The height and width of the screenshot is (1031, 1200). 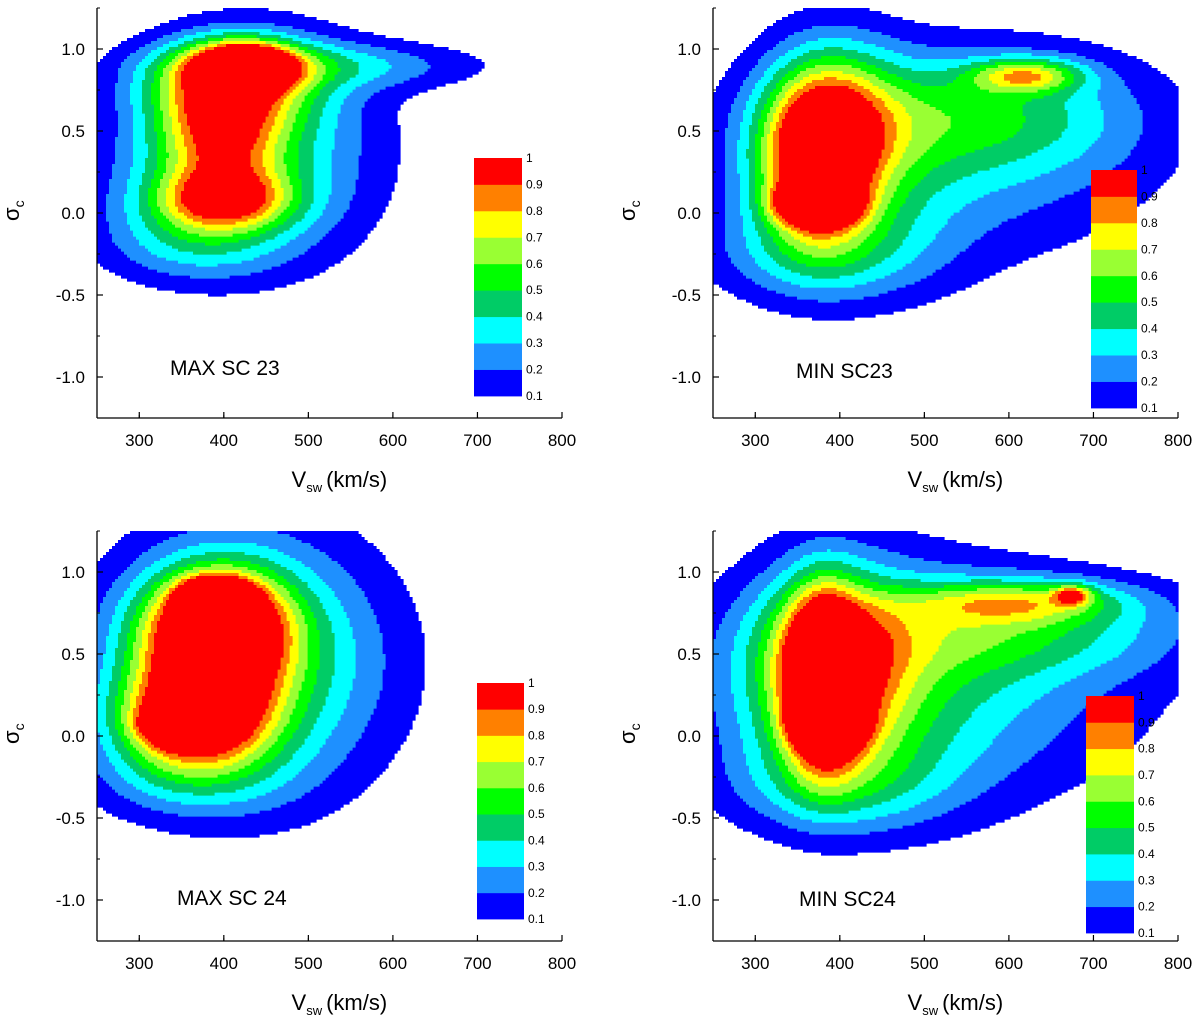 I want to click on y-tick-label: -1.0, so click(x=686, y=900).